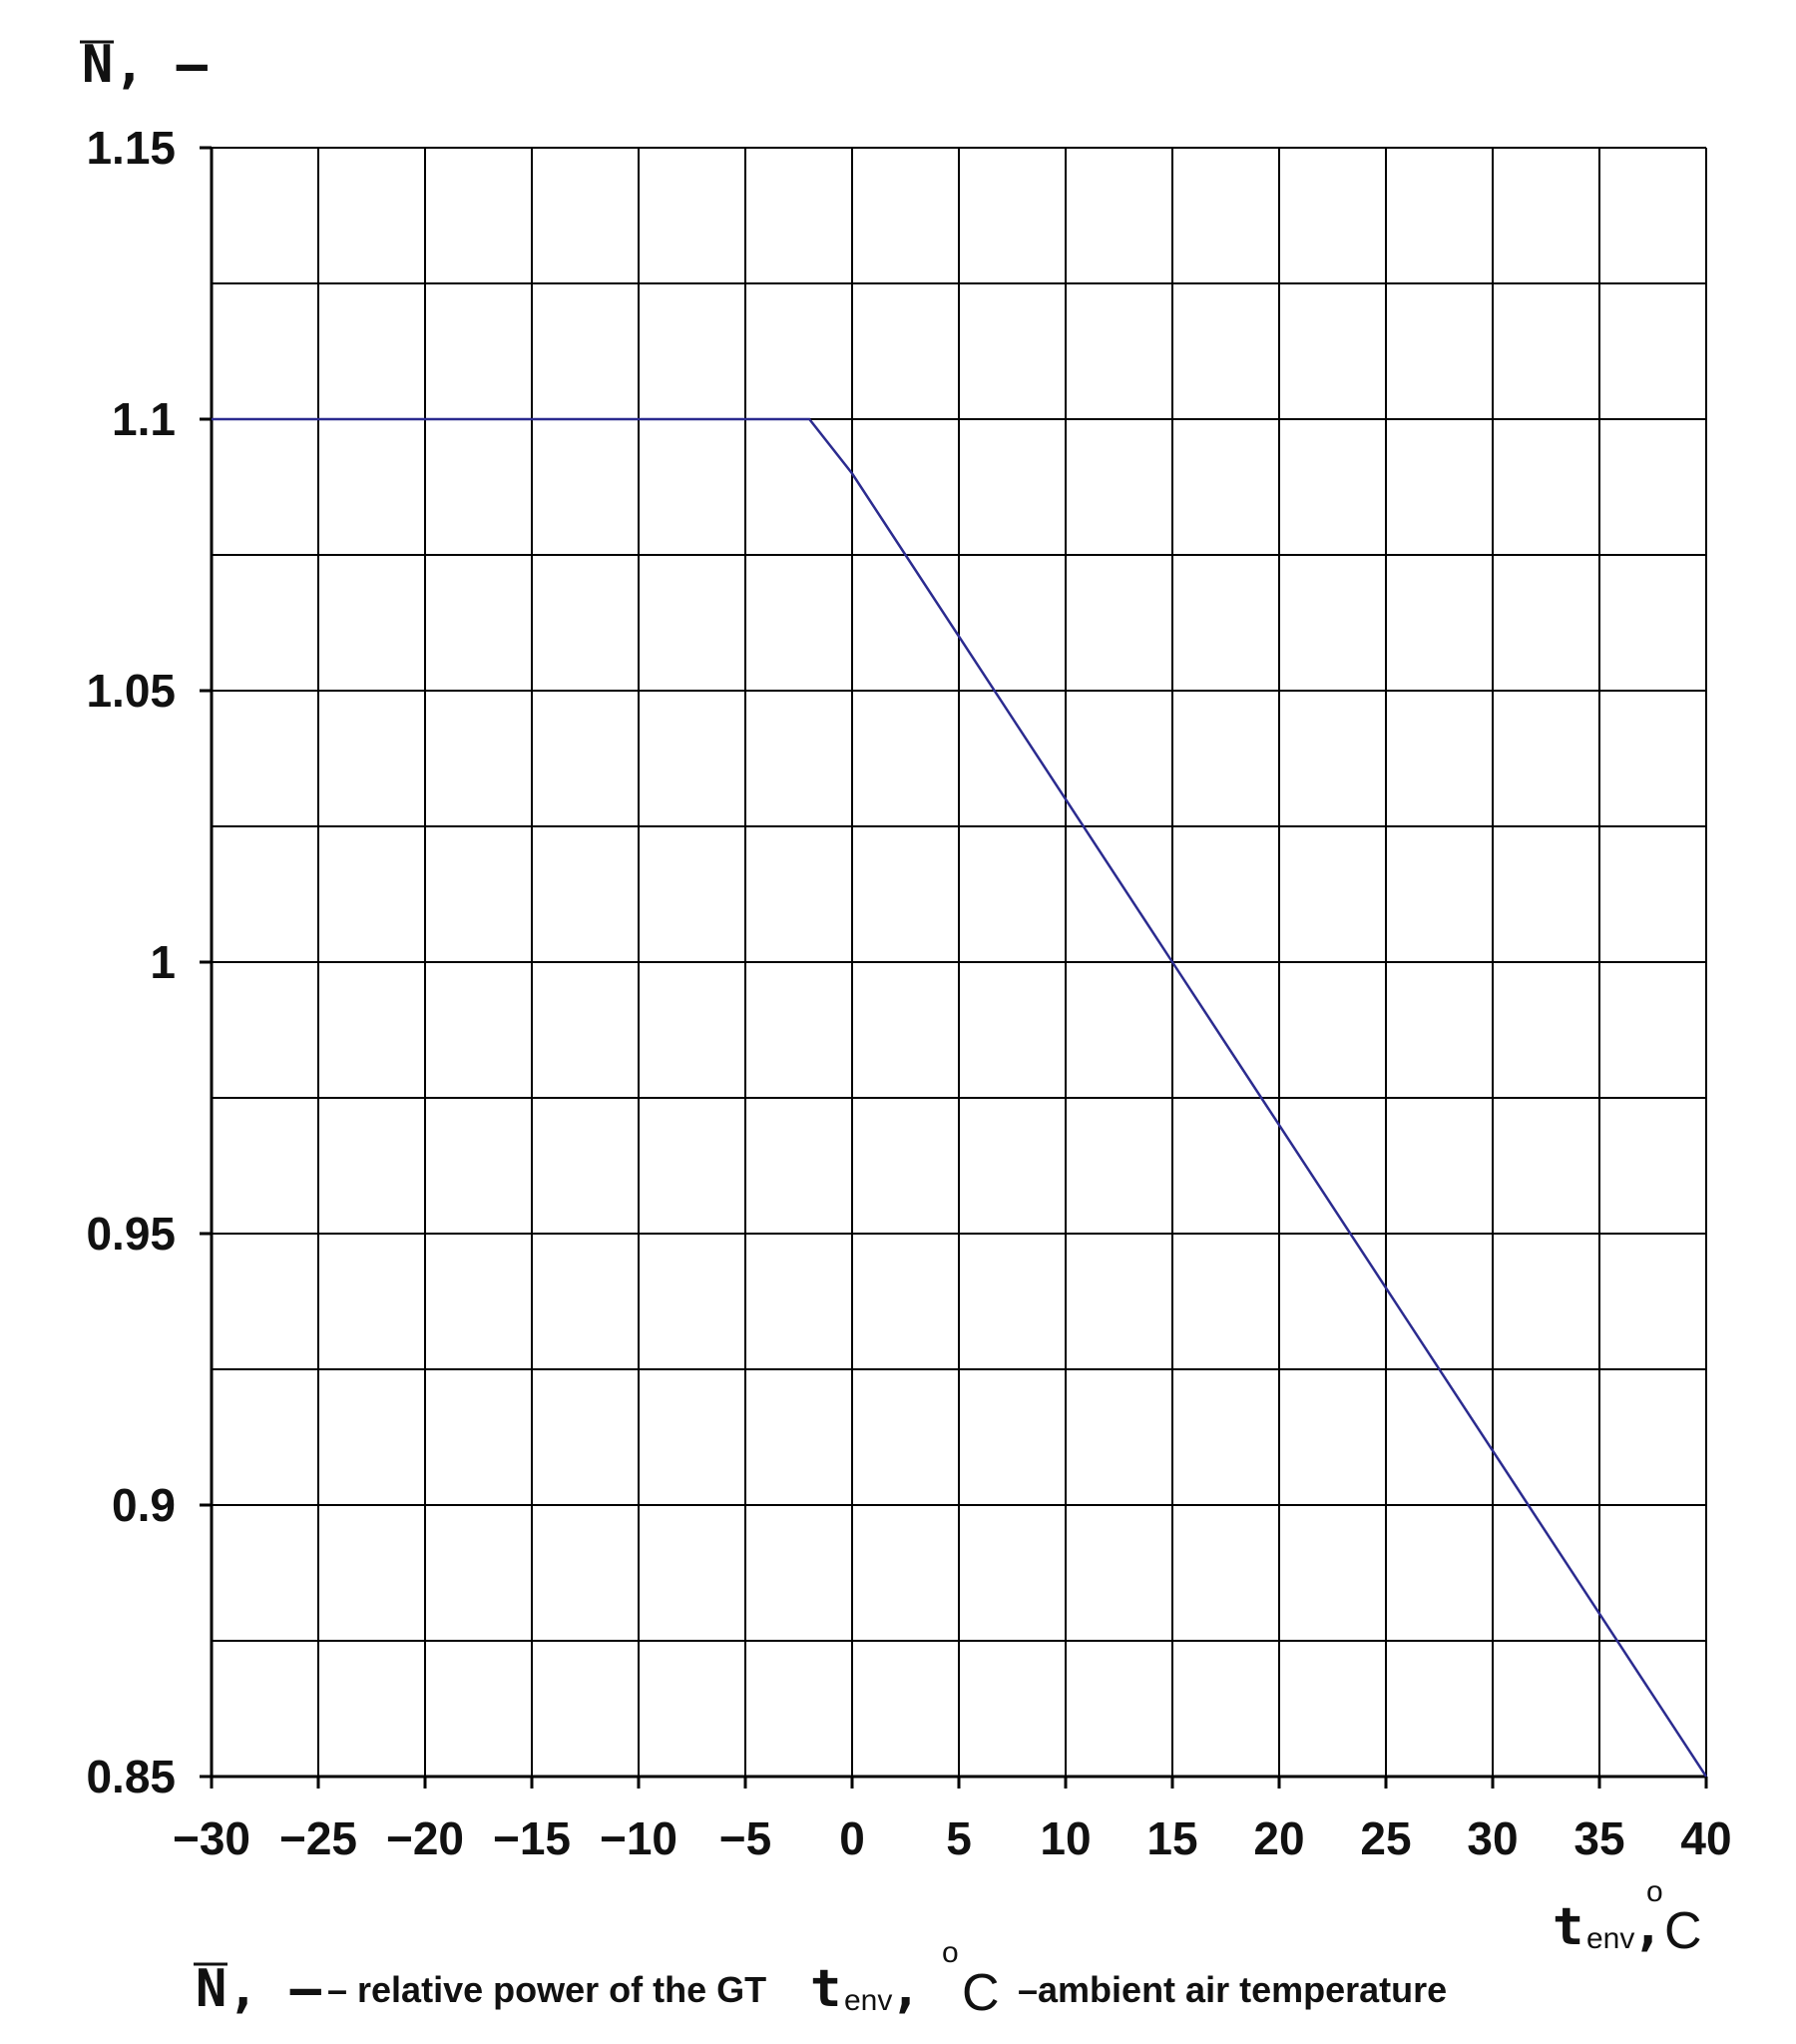  I want to click on y-axis-label-suffix: , –, so click(161, 65).